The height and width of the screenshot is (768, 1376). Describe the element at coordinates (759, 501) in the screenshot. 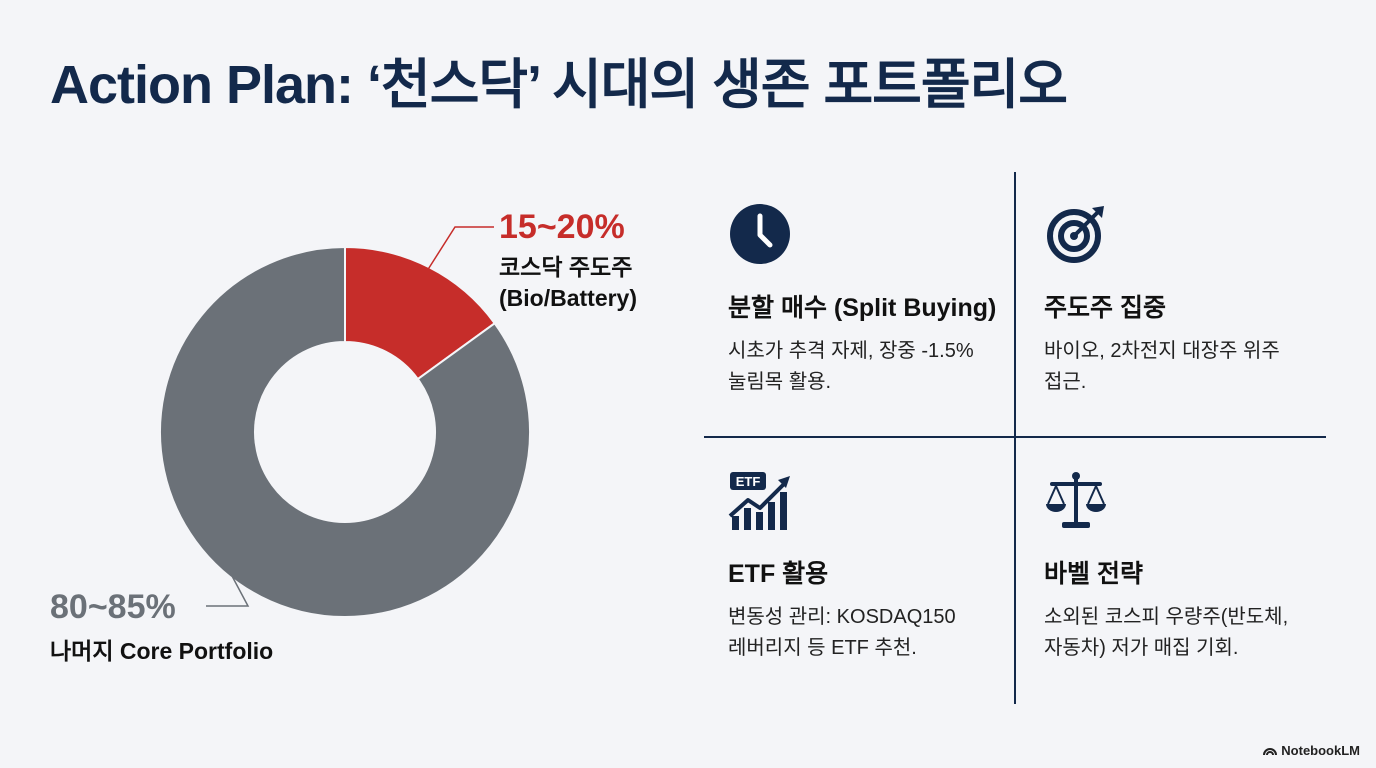

I see `etf-growth-icon: ETF` at that location.